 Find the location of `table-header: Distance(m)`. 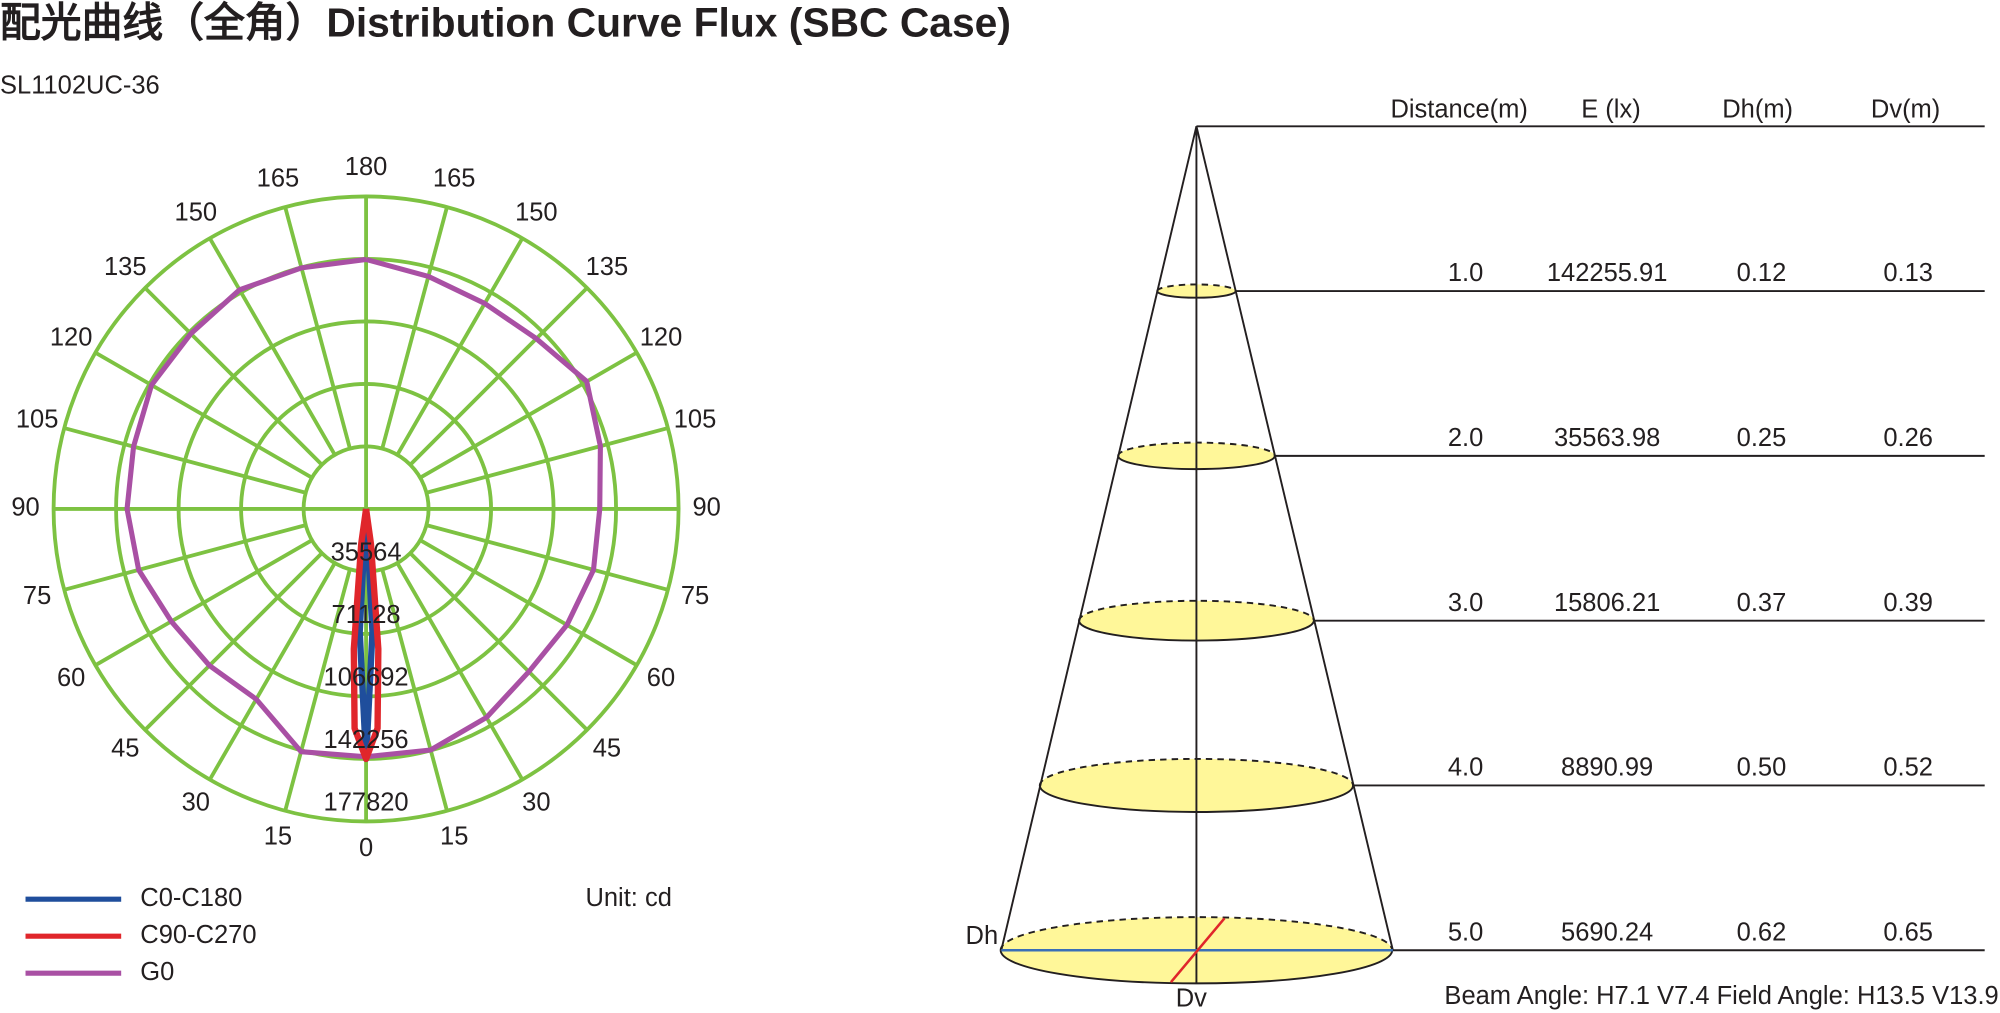

table-header: Distance(m) is located at coordinates (1458, 110).